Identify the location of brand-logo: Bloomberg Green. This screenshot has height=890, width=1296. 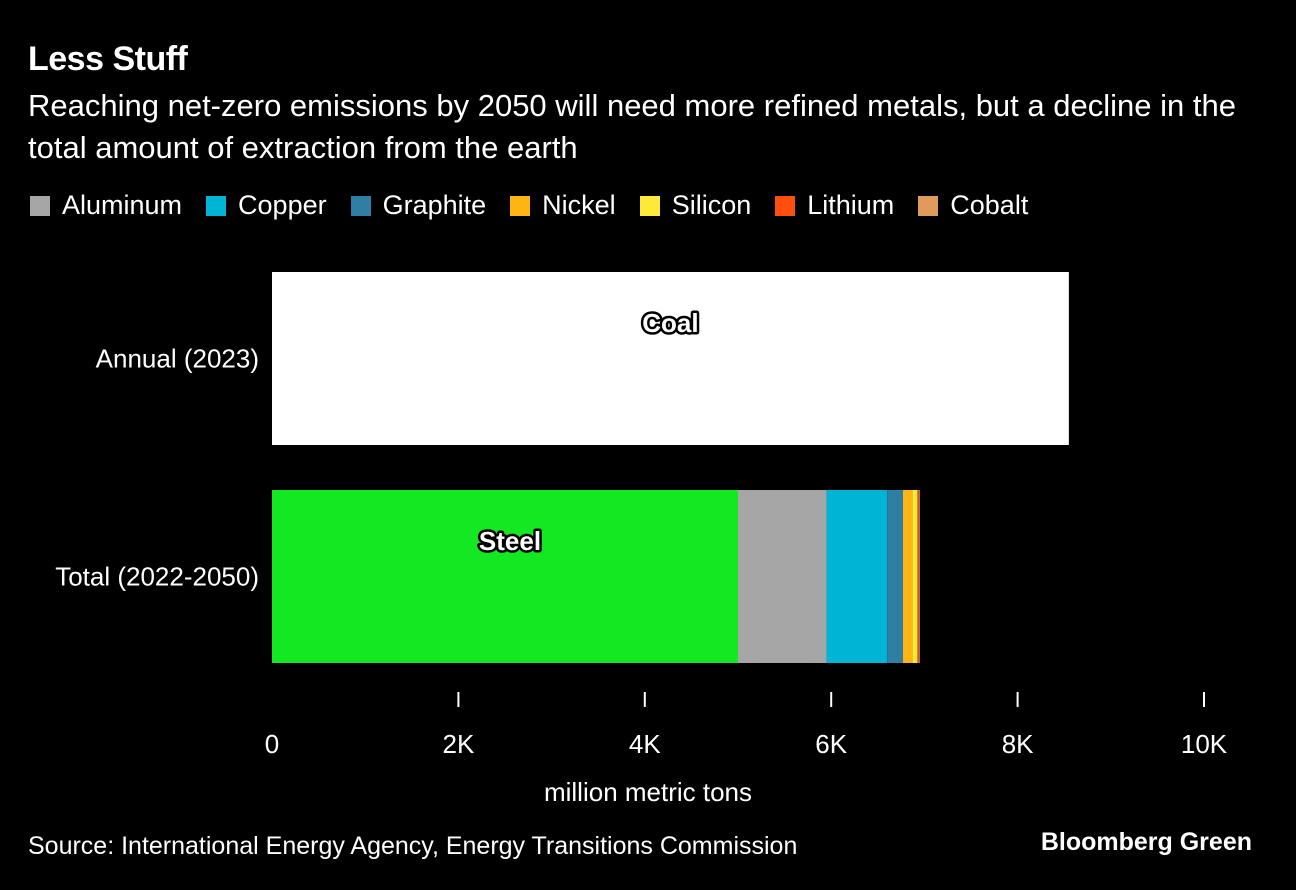
(1146, 842).